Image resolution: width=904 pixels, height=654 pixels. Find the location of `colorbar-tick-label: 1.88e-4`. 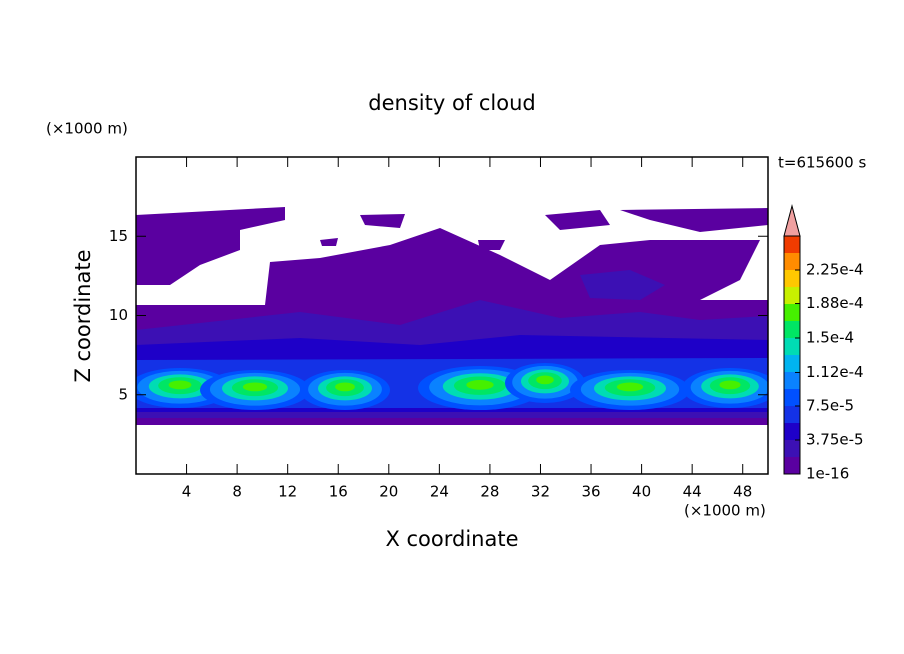

colorbar-tick-label: 1.88e-4 is located at coordinates (835, 303).